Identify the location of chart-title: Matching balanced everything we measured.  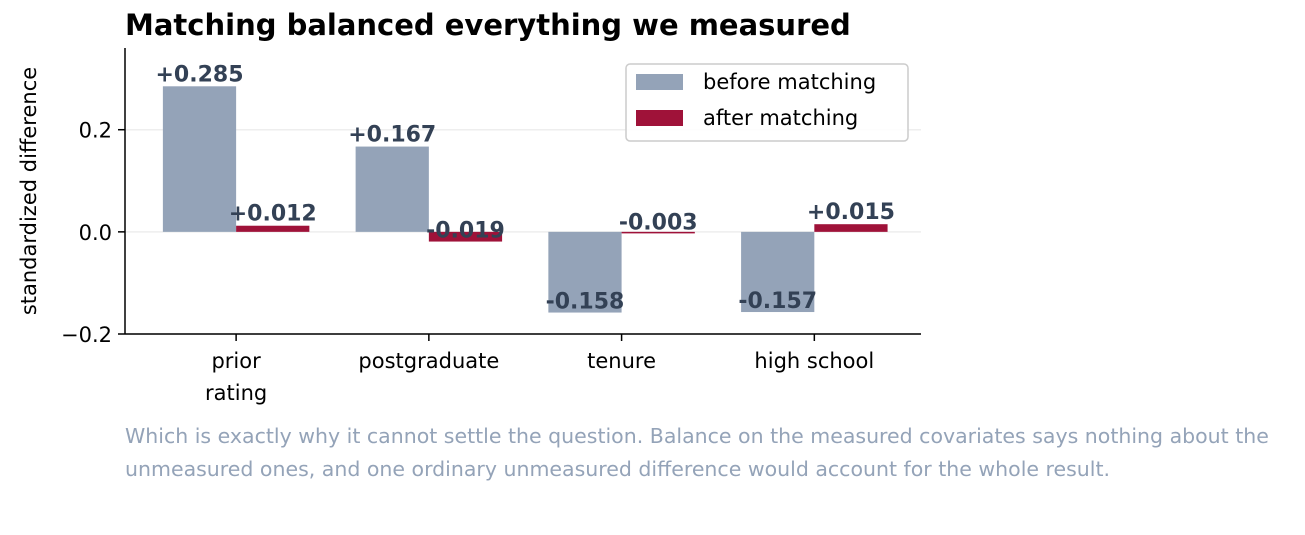
(488, 25).